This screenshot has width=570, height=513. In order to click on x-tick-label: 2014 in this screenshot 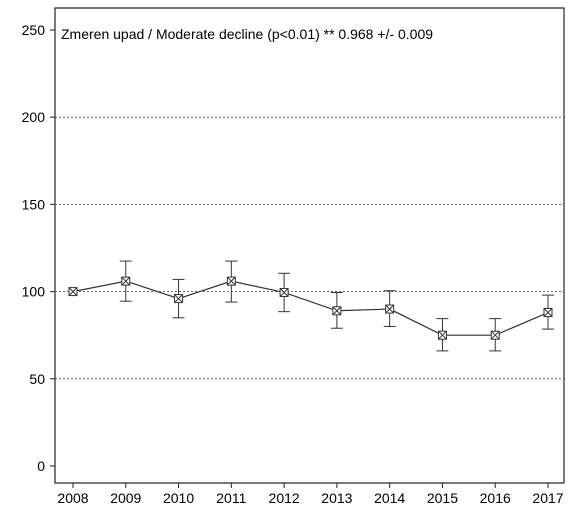, I will do `click(389, 498)`.